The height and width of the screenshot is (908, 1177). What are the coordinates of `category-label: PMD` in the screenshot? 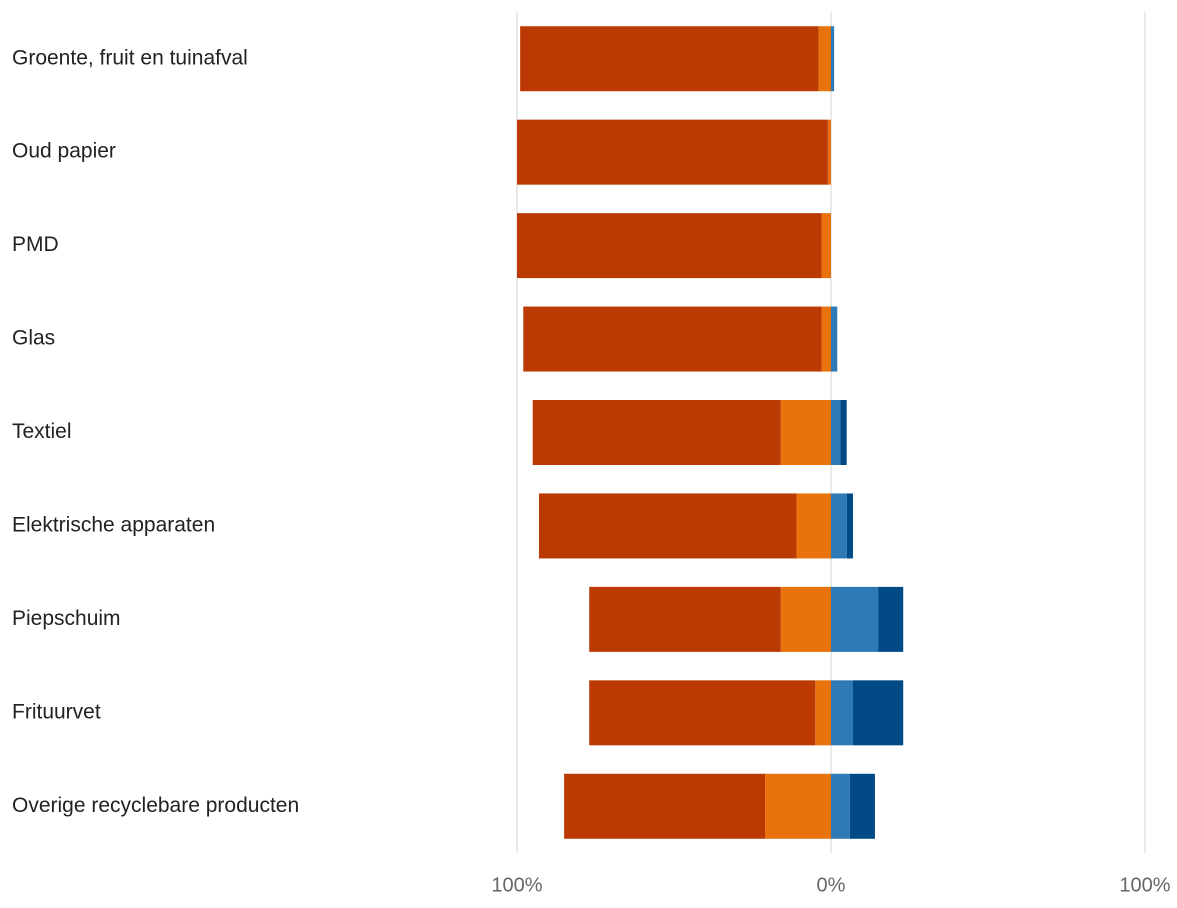 It's located at (35, 244).